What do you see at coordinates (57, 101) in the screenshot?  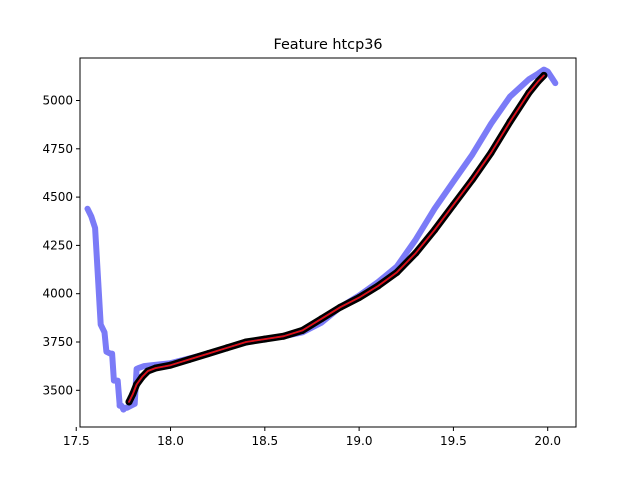 I see `y-tick-label: 5000` at bounding box center [57, 101].